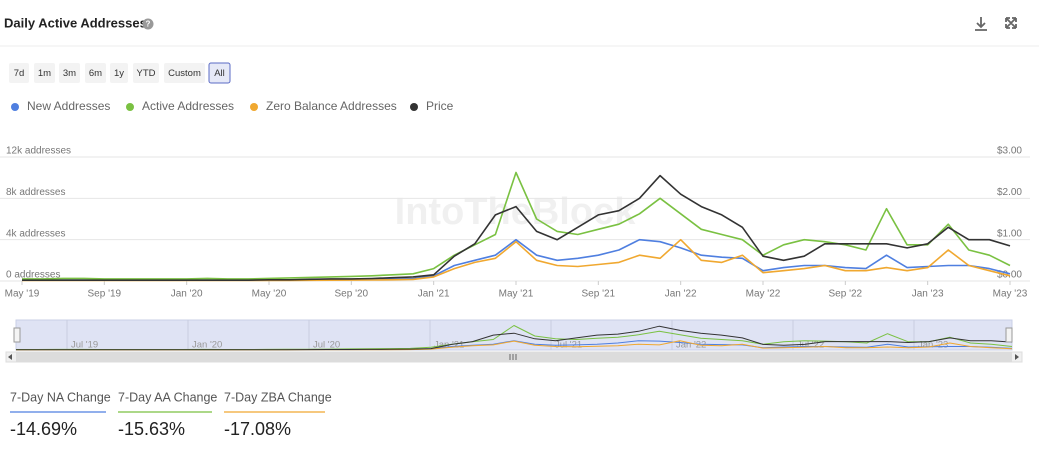 The width and height of the screenshot is (1039, 467). Describe the element at coordinates (1017, 357) in the screenshot. I see `scroll-right` at that location.